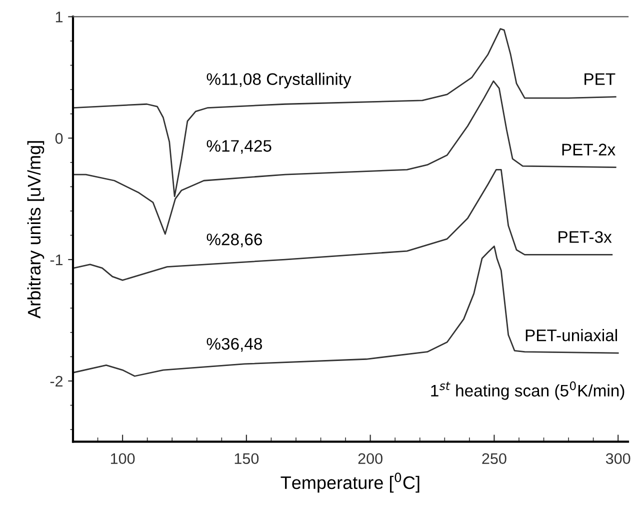  Describe the element at coordinates (122, 458) in the screenshot. I see `x-tick-label: 100` at that location.